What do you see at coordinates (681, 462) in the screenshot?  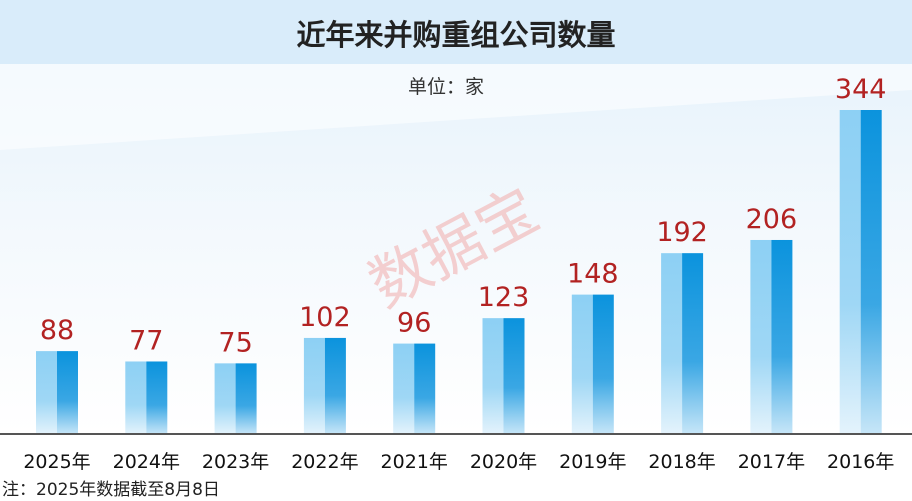 I see `category-label: 2018年` at bounding box center [681, 462].